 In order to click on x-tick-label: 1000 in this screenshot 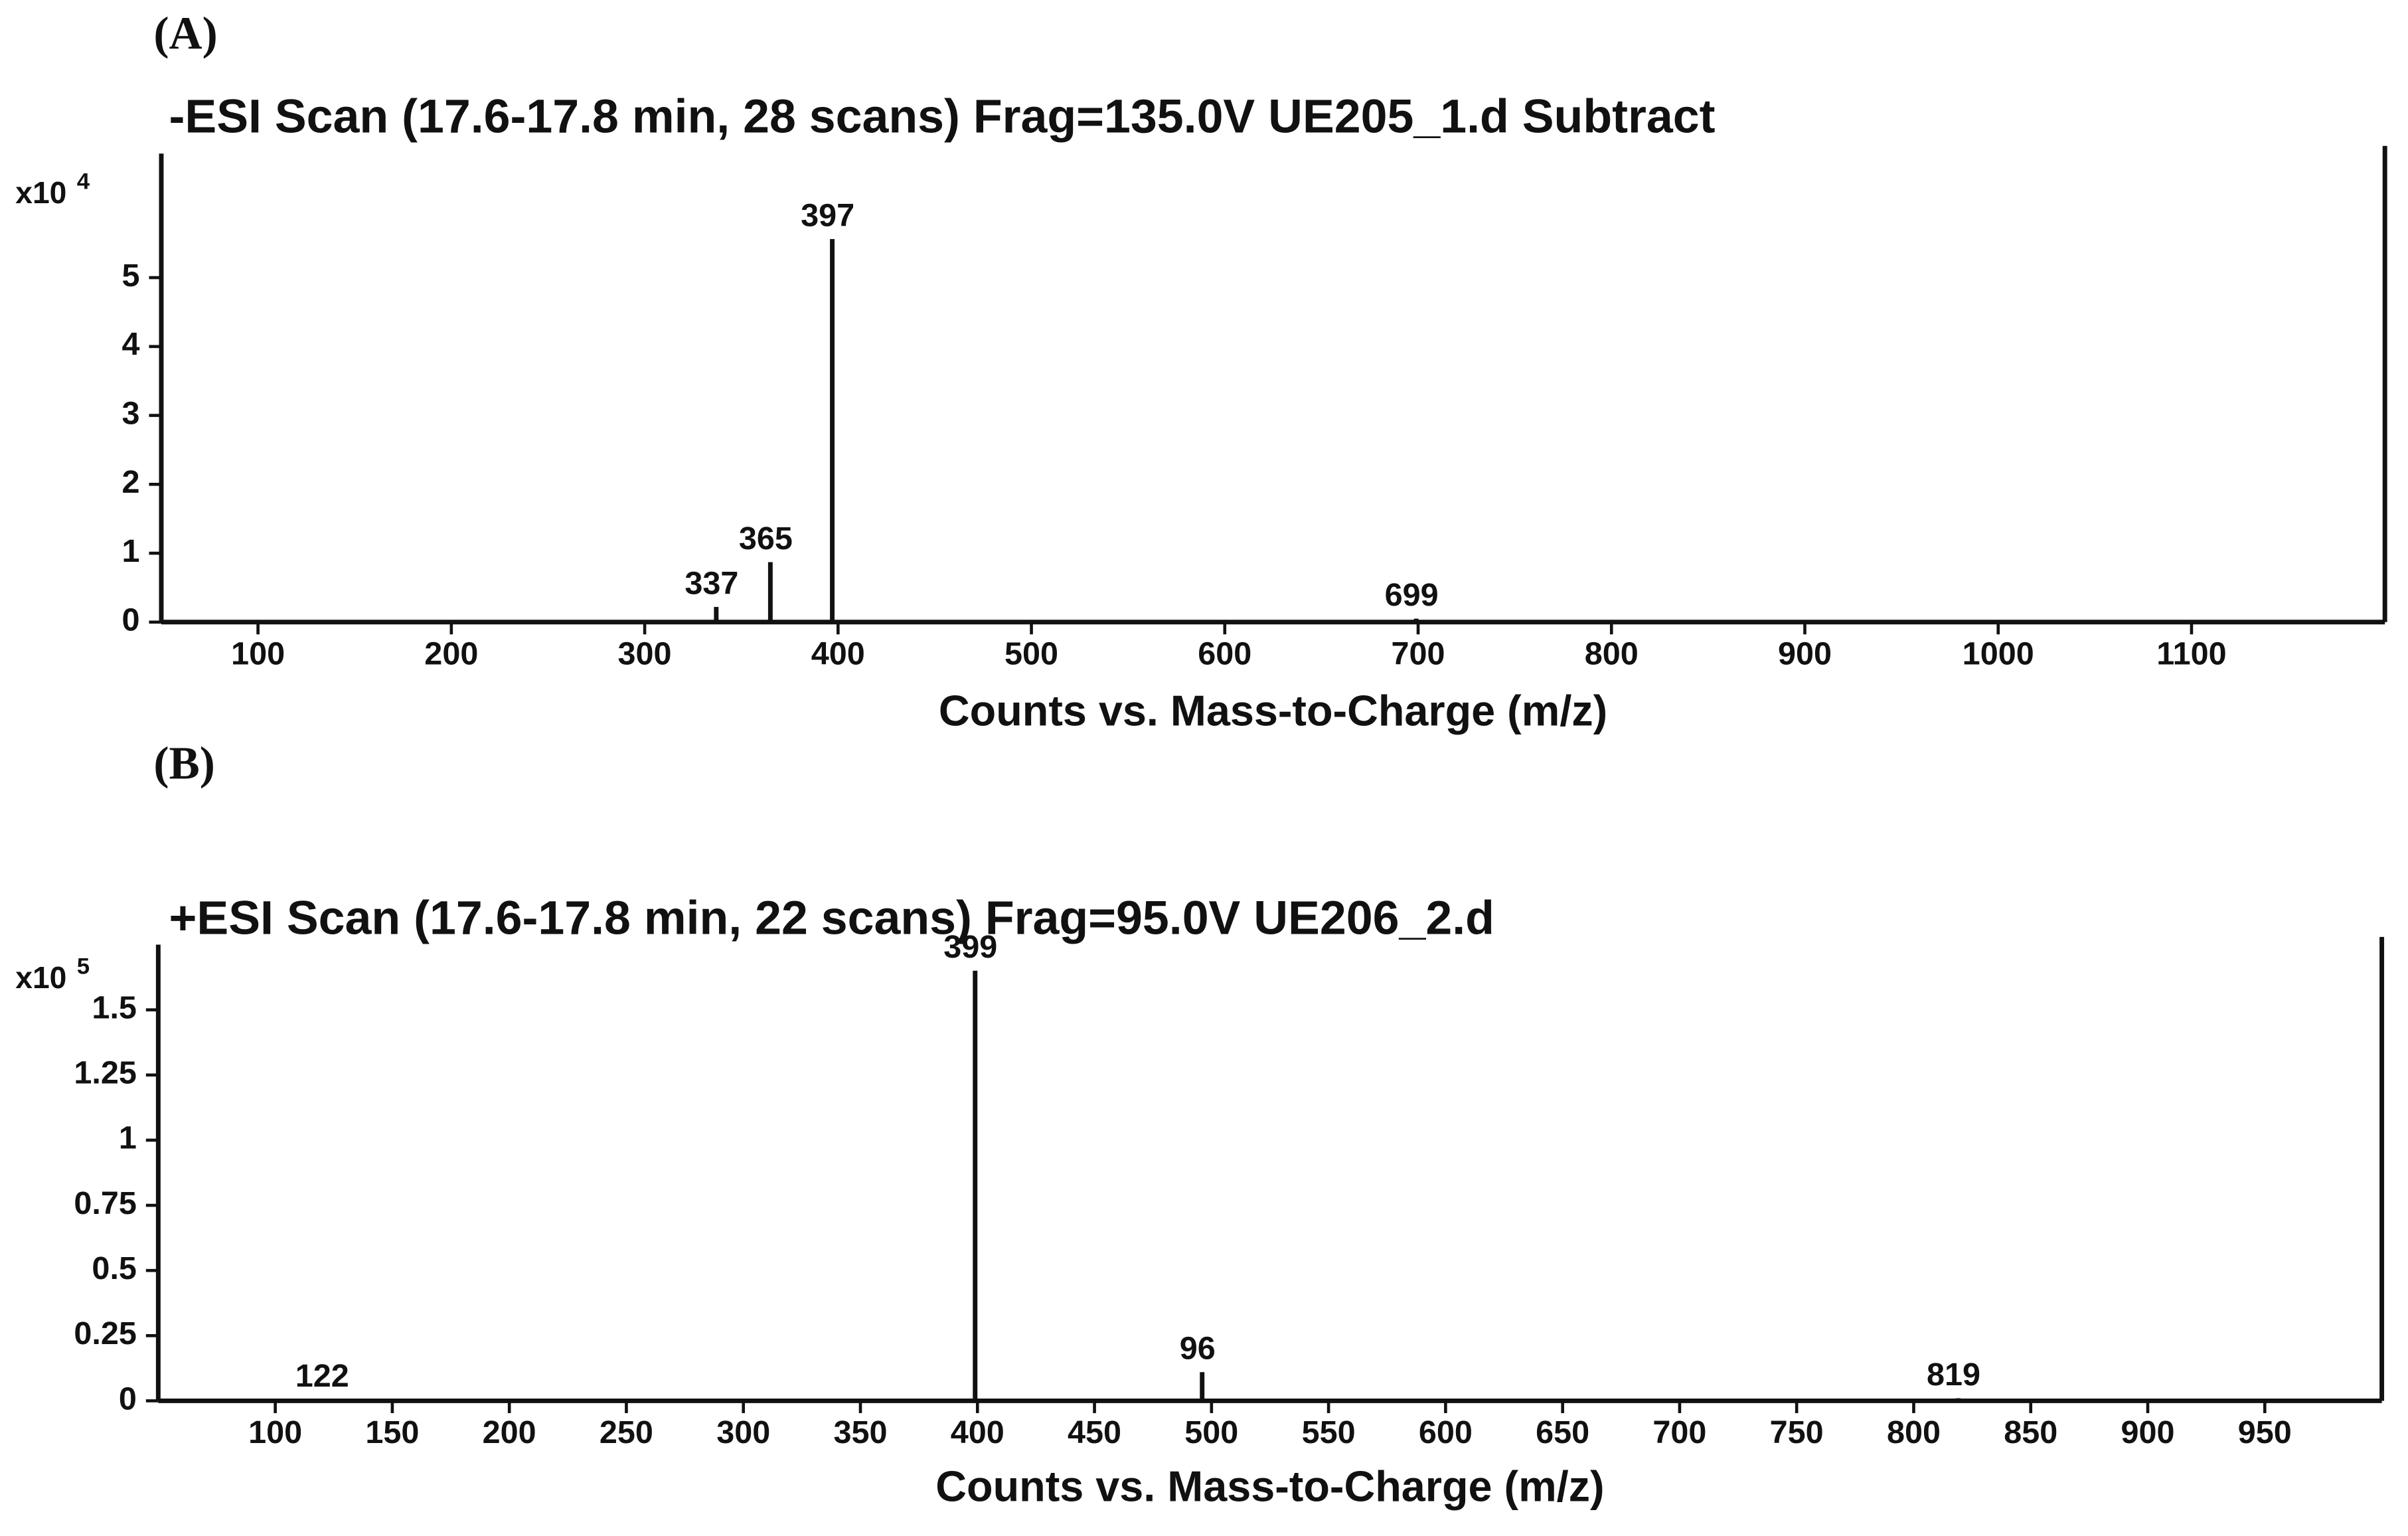, I will do `click(1998, 653)`.